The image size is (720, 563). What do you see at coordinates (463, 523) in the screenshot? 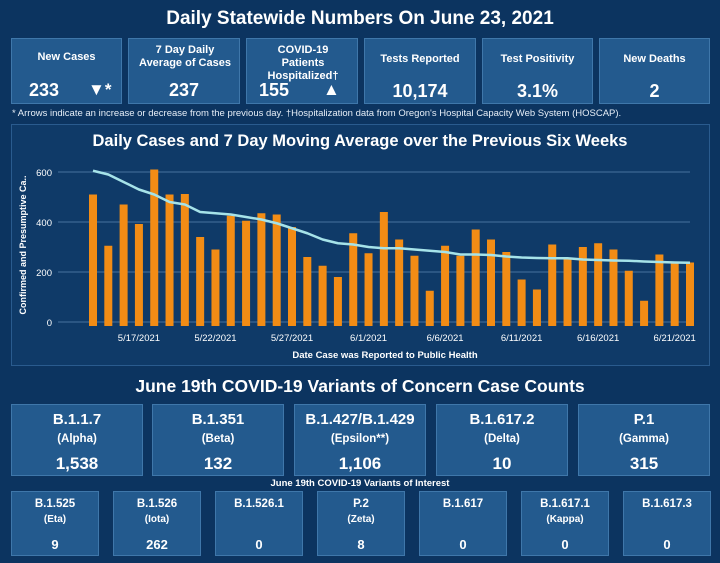
I see `variant-interest-card: B.1.617 0` at bounding box center [463, 523].